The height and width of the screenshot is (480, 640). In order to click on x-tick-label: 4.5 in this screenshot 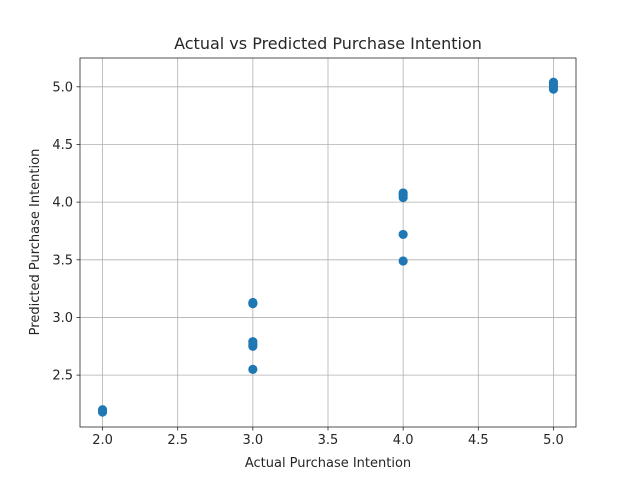, I will do `click(478, 440)`.